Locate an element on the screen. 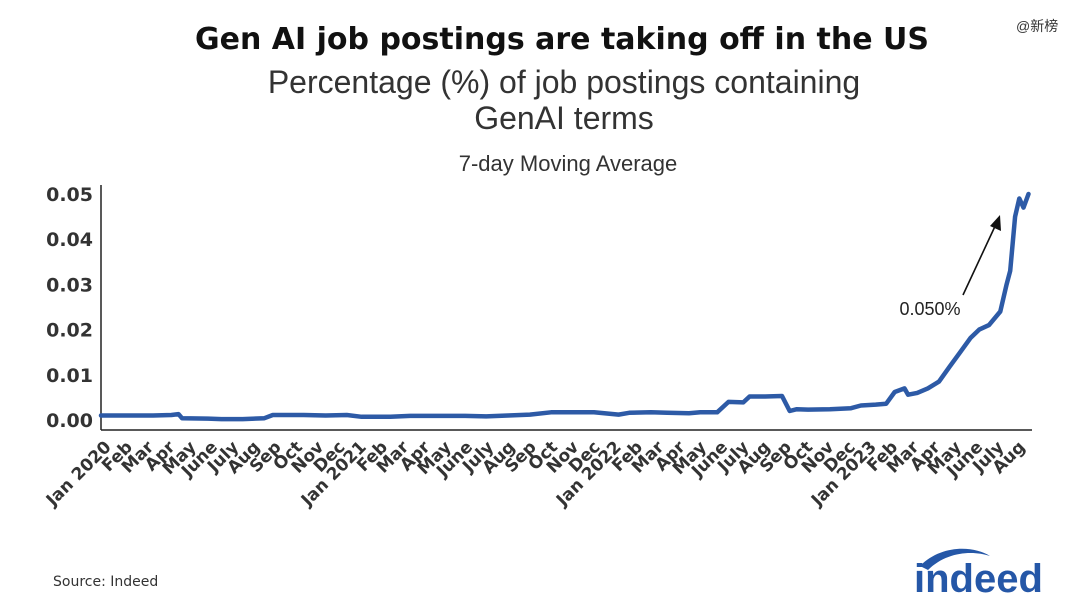  moving-average-label: 7-day Moving Average is located at coordinates (568, 163).